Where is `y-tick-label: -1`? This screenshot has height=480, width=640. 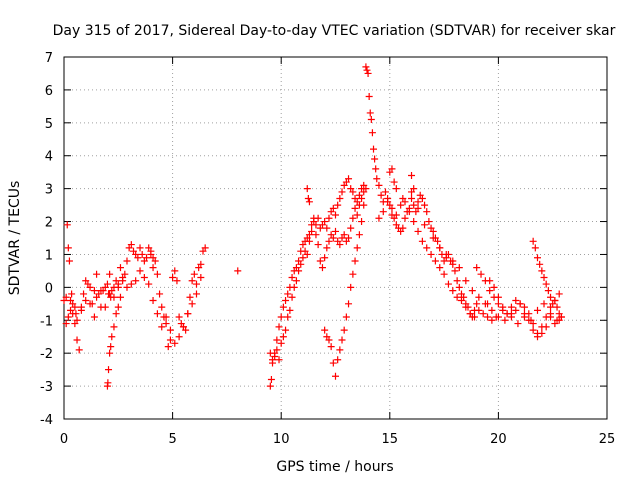
y-tick-label: -1 is located at coordinates (46, 321).